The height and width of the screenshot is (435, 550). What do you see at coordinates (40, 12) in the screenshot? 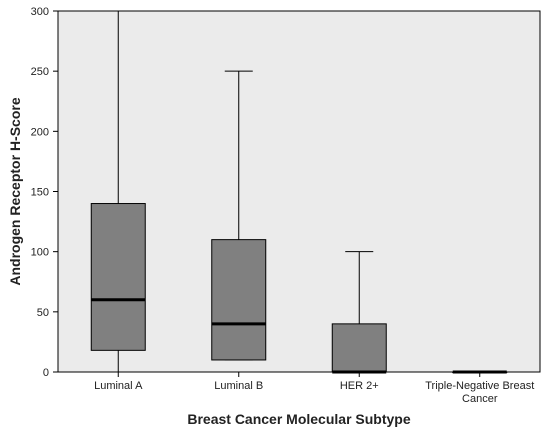
I see `y-tick-label: 300` at bounding box center [40, 12].